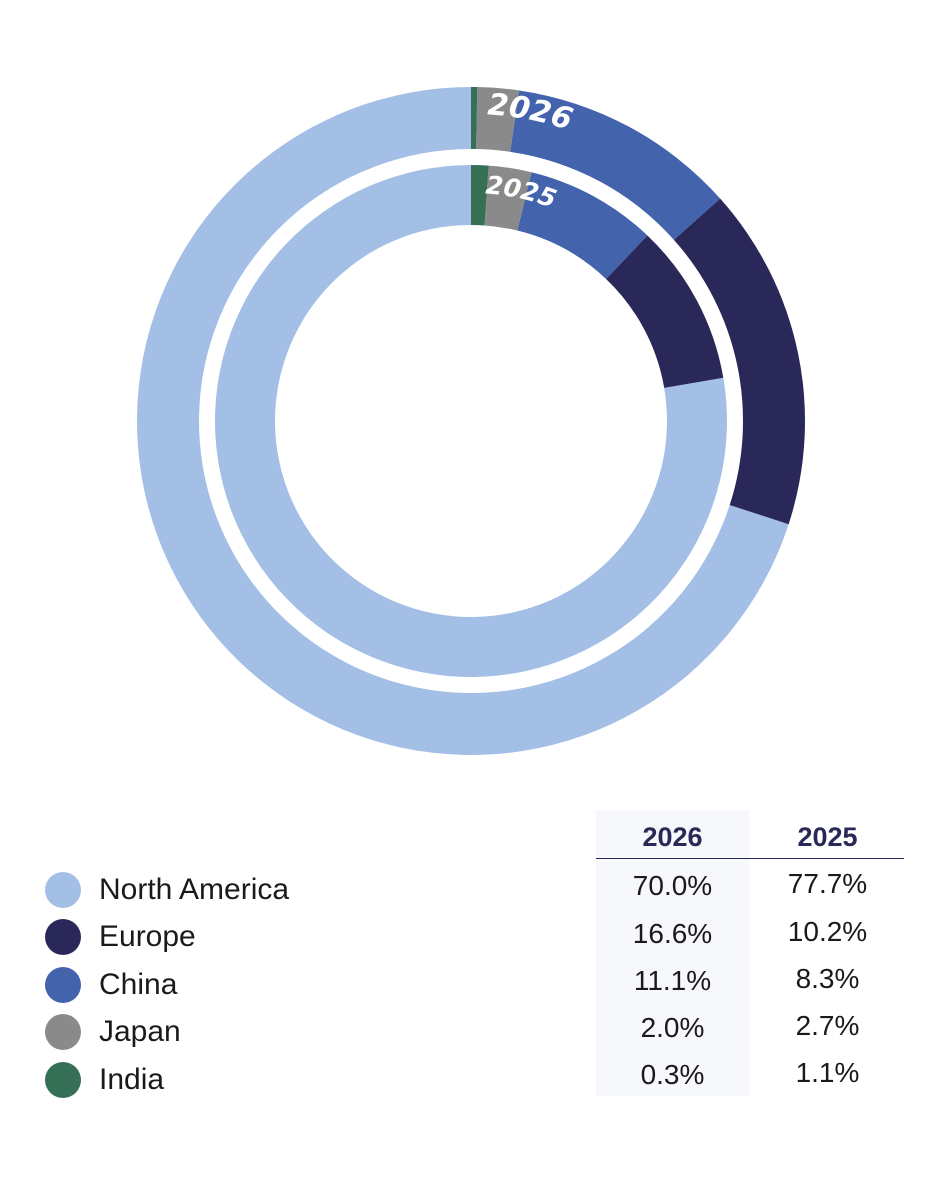 Image resolution: width=945 pixels, height=1185 pixels. I want to click on legend-item-india: India, so click(167, 1080).